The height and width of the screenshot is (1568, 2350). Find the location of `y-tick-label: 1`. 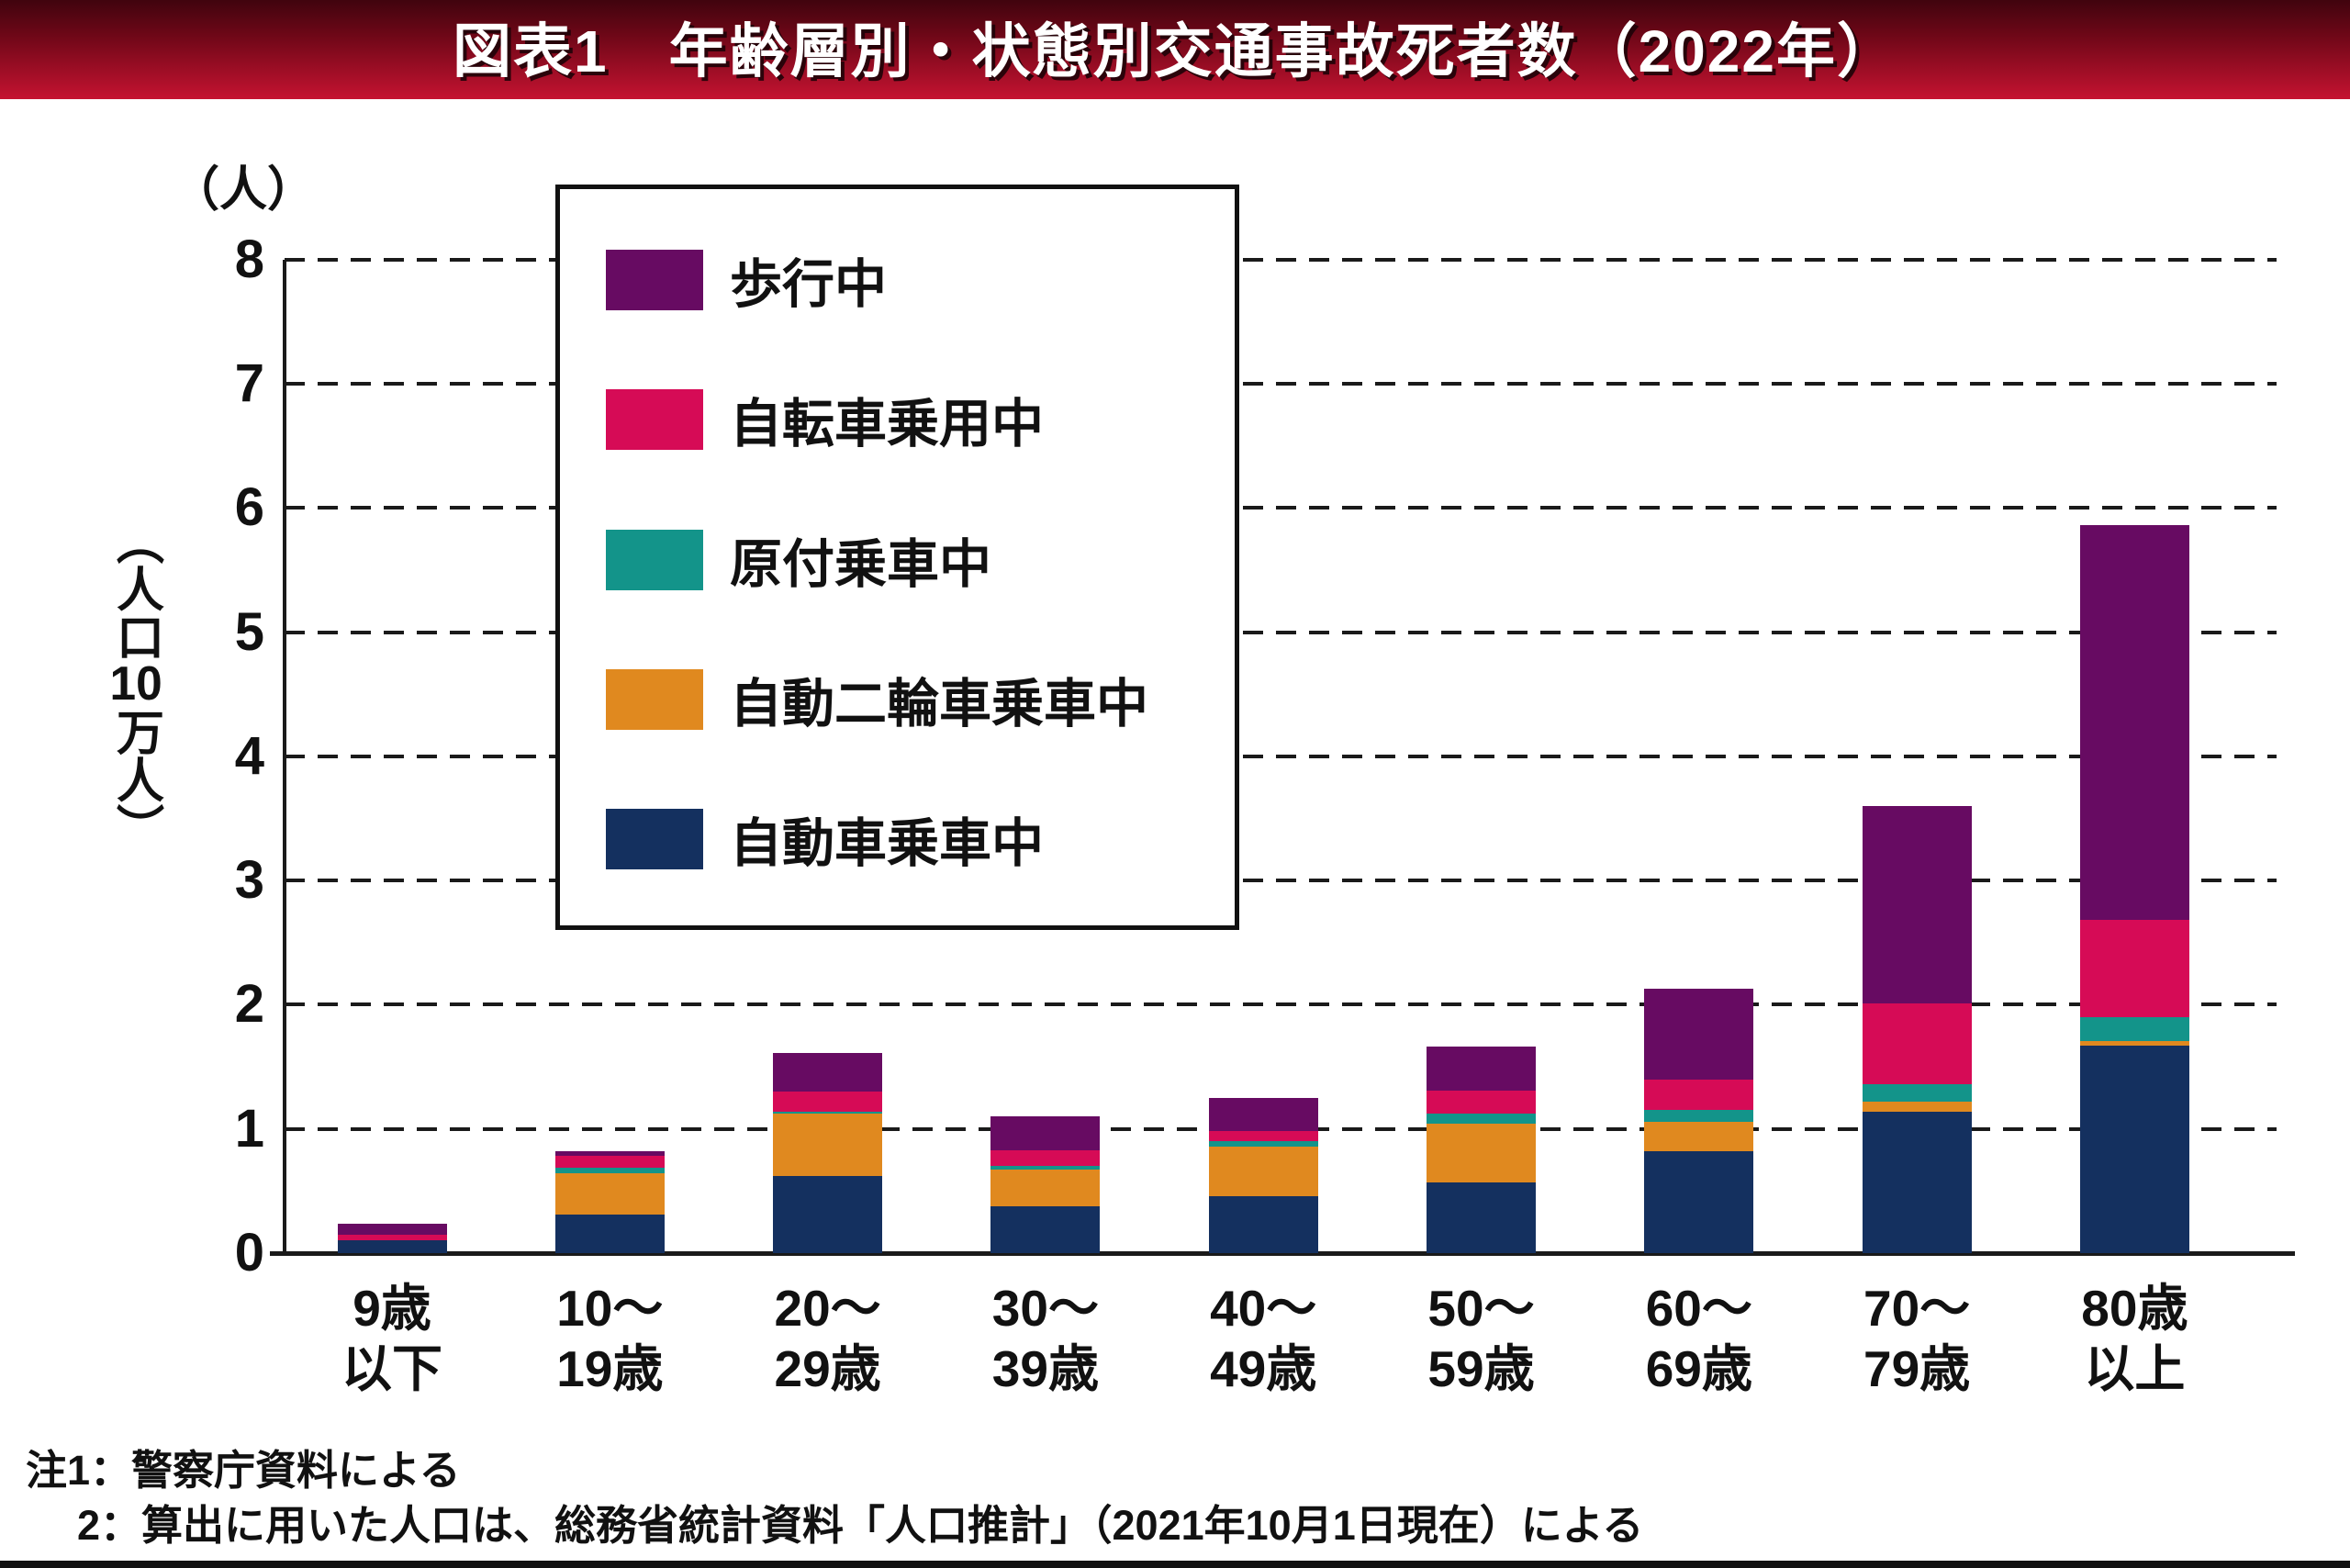

y-tick-label: 1 is located at coordinates (249, 1128).